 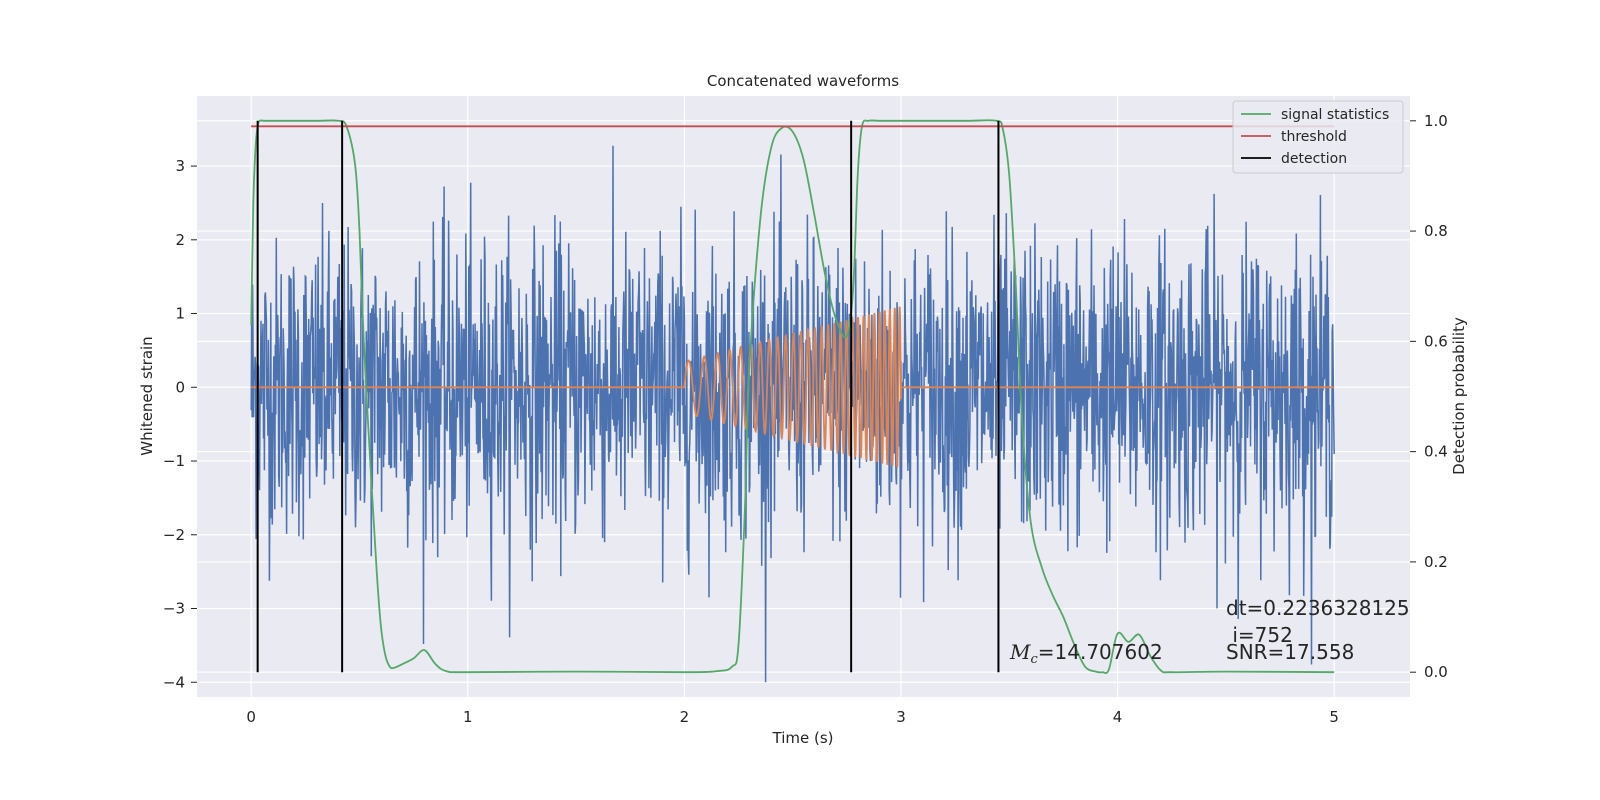 What do you see at coordinates (1034, 659) in the screenshot?
I see `annotation-chirp-mass-subscript: c` at bounding box center [1034, 659].